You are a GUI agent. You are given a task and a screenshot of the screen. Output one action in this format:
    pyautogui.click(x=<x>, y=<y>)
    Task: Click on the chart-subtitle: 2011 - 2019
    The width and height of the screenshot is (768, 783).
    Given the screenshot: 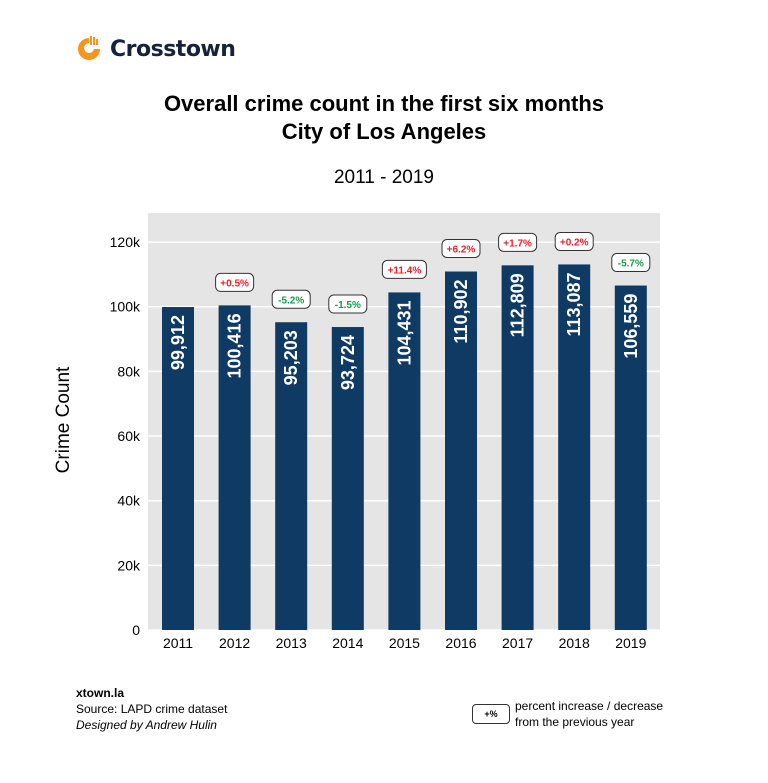 What is the action you would take?
    pyautogui.click(x=383, y=177)
    